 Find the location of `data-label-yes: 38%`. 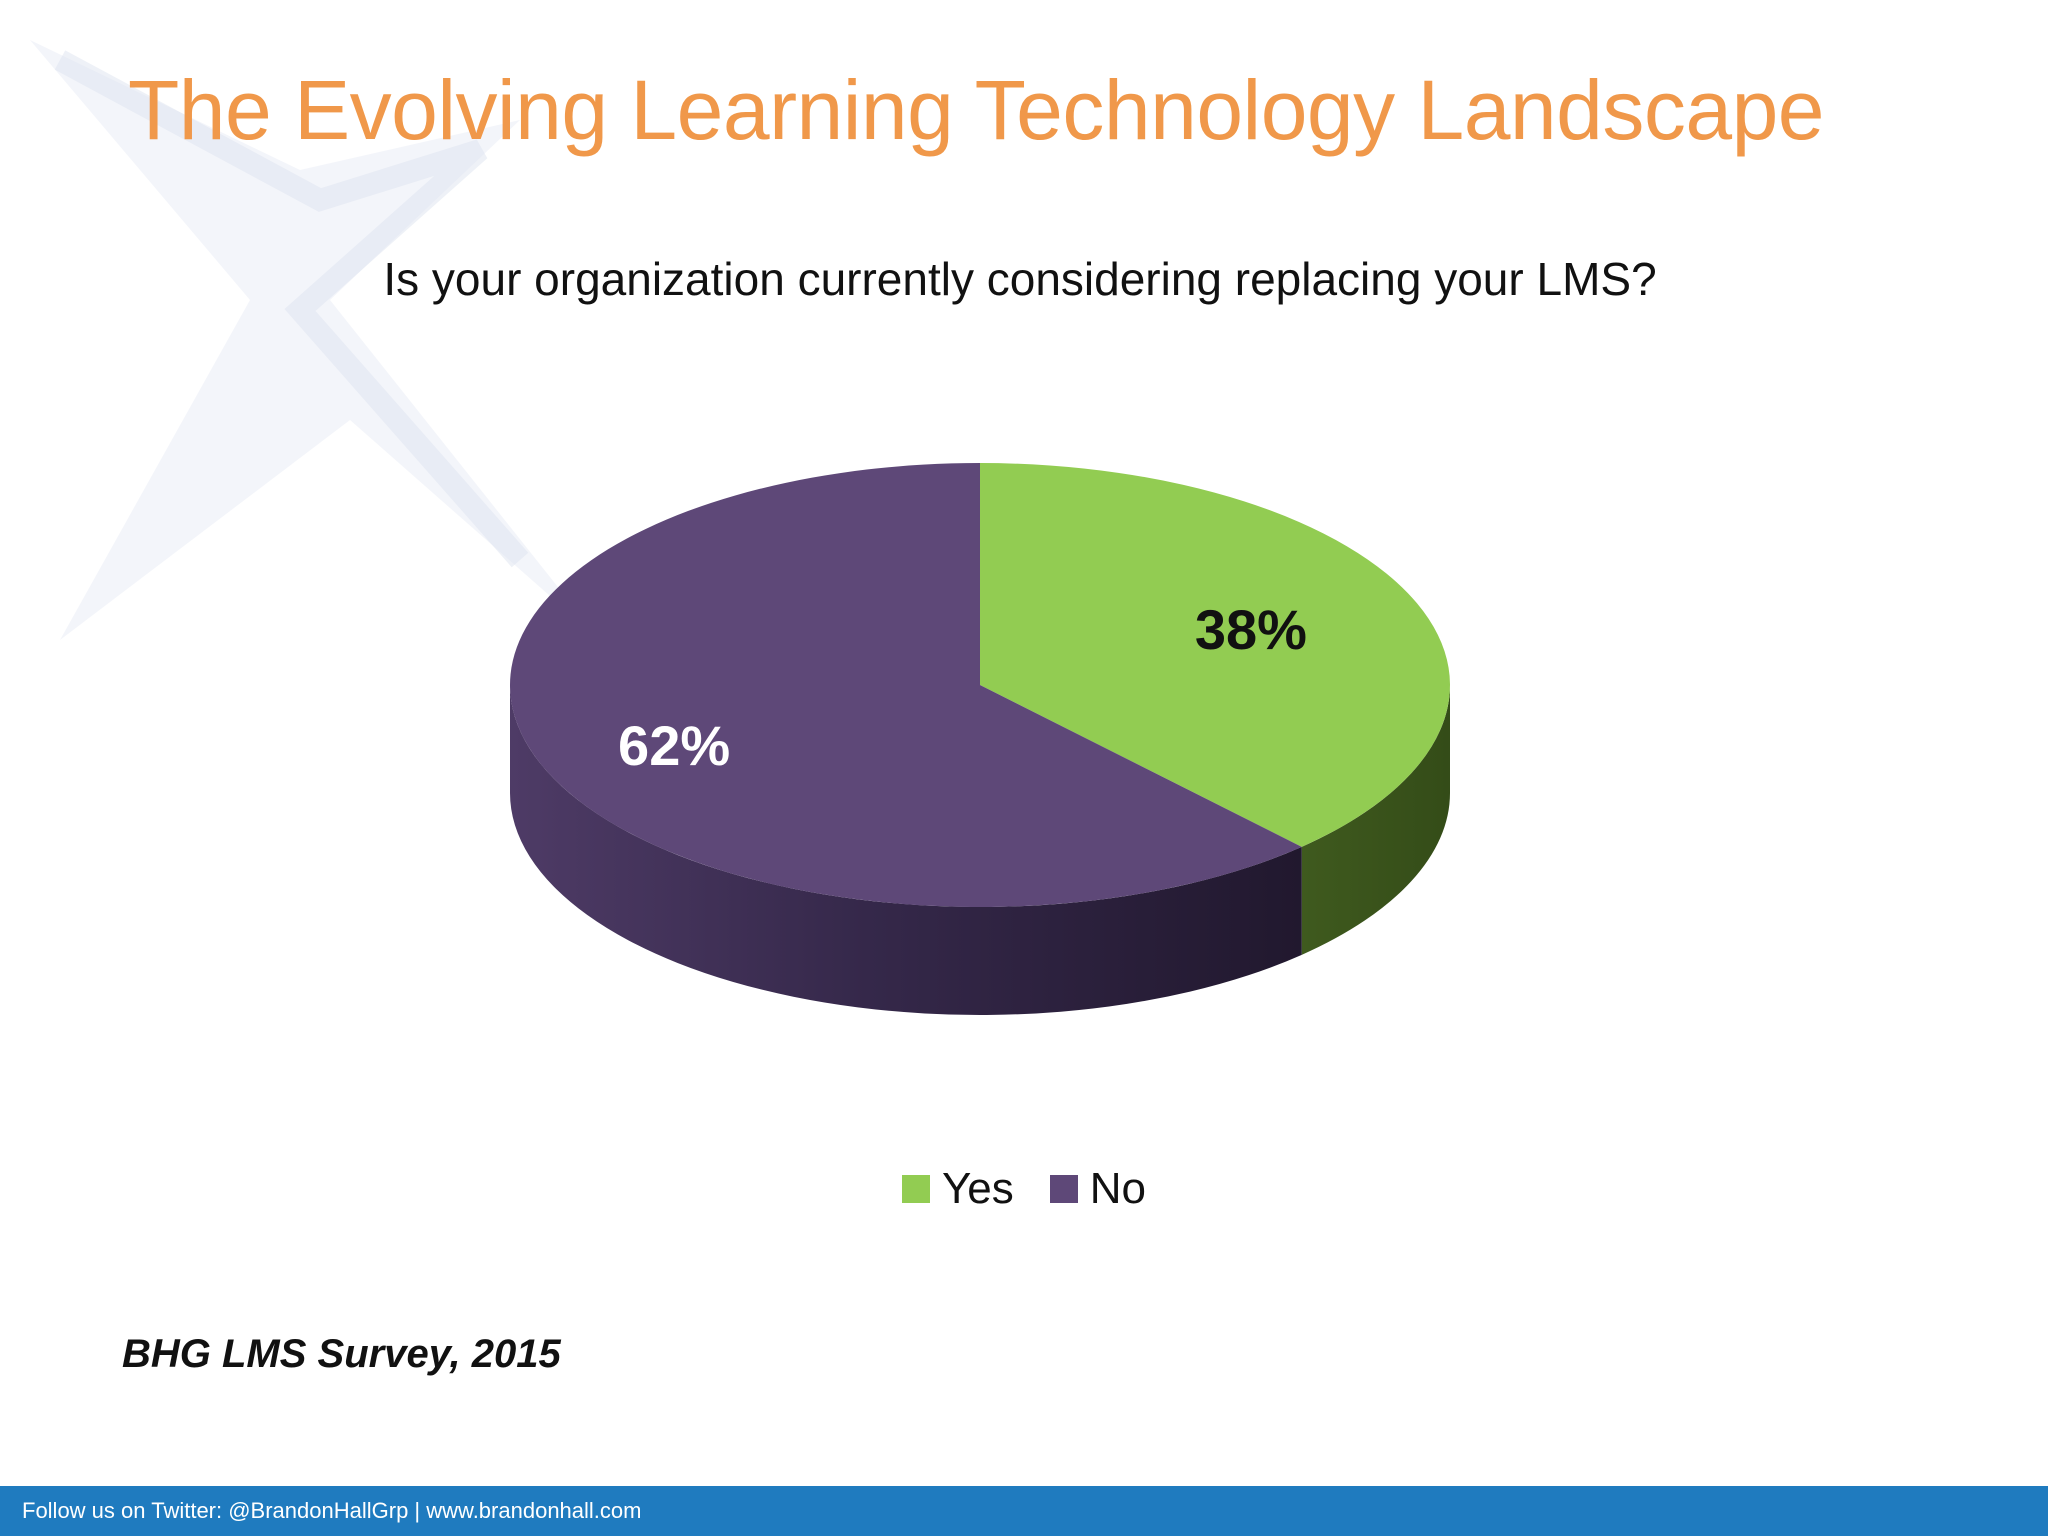

data-label-yes: 38% is located at coordinates (1251, 629).